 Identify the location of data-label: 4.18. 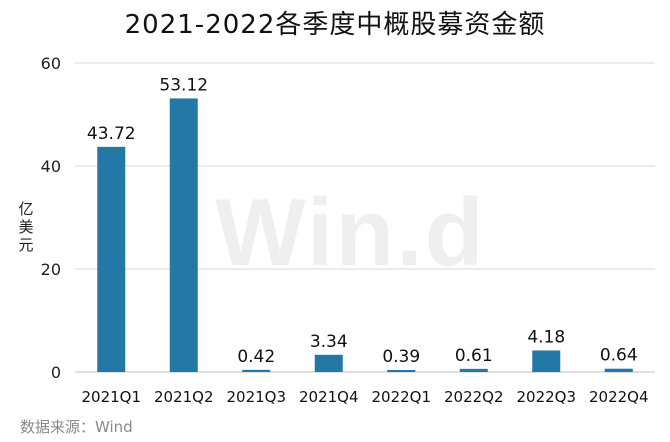
(546, 337).